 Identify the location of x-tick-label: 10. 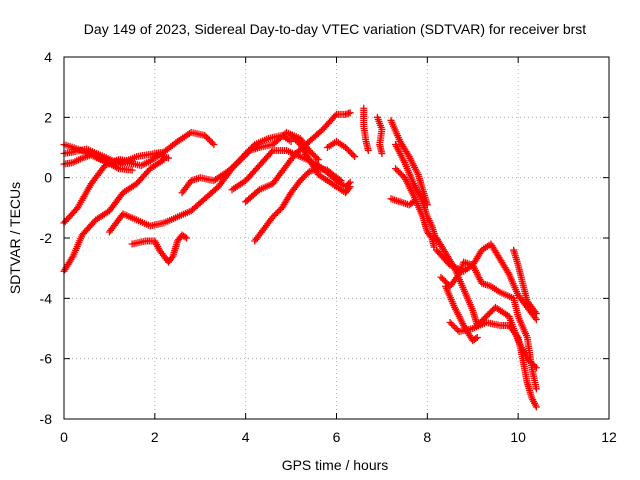
(518, 437).